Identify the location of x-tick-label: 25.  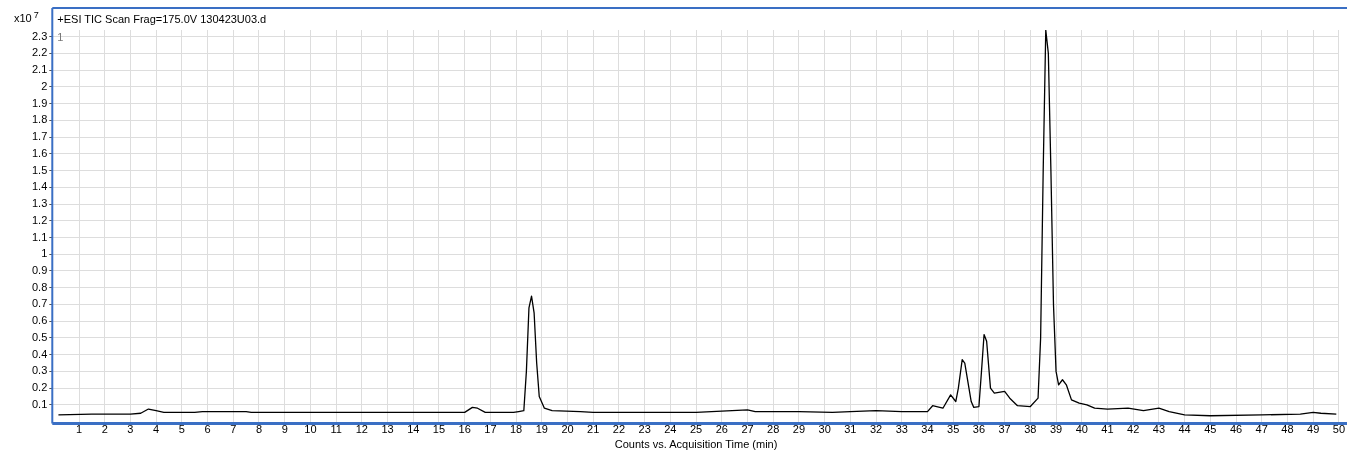
(696, 429).